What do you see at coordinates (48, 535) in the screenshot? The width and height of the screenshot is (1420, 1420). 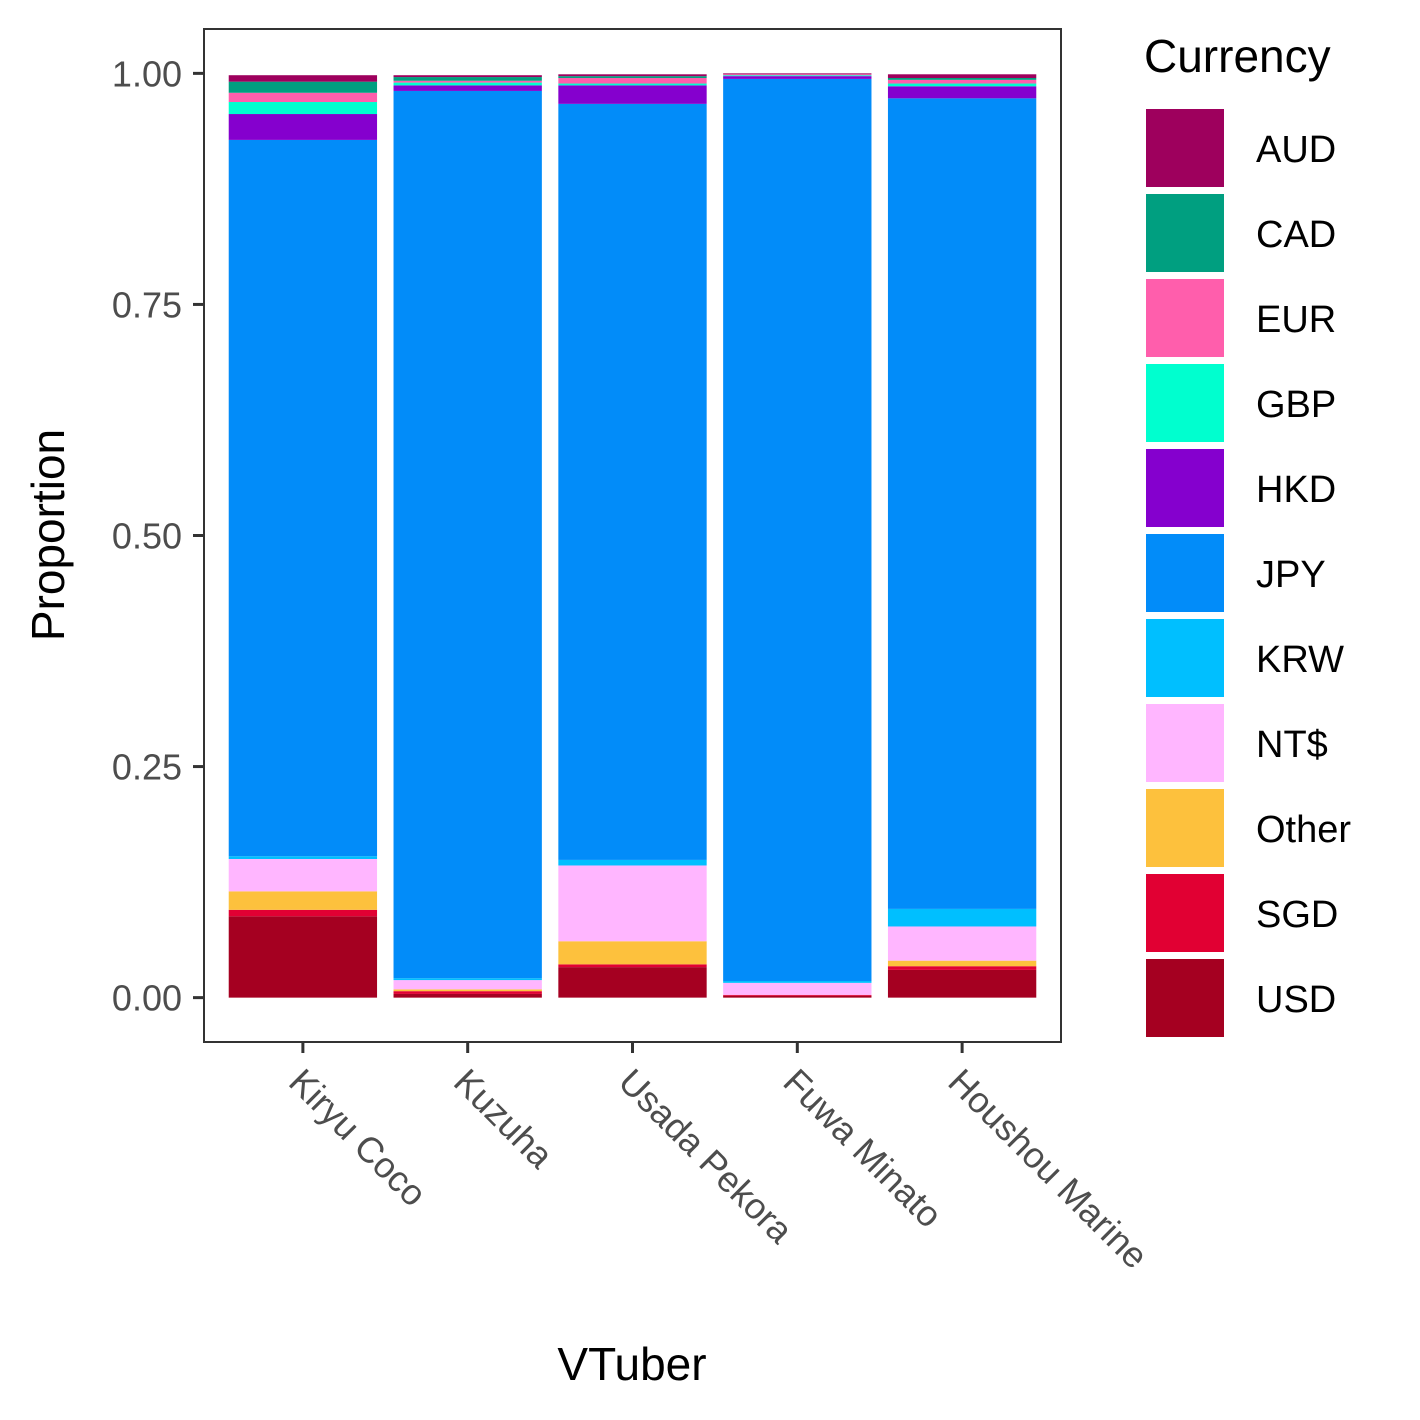 I see `y-axis-title: Proportion` at bounding box center [48, 535].